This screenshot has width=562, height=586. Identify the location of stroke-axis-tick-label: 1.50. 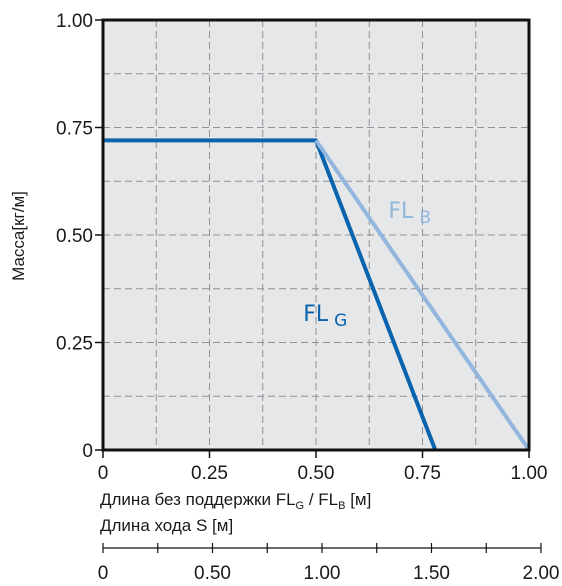
(431, 573).